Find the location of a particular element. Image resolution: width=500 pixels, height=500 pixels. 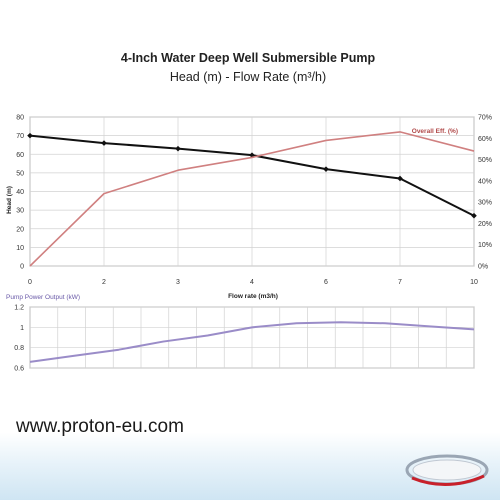

x-tick-label: 3 is located at coordinates (178, 282).